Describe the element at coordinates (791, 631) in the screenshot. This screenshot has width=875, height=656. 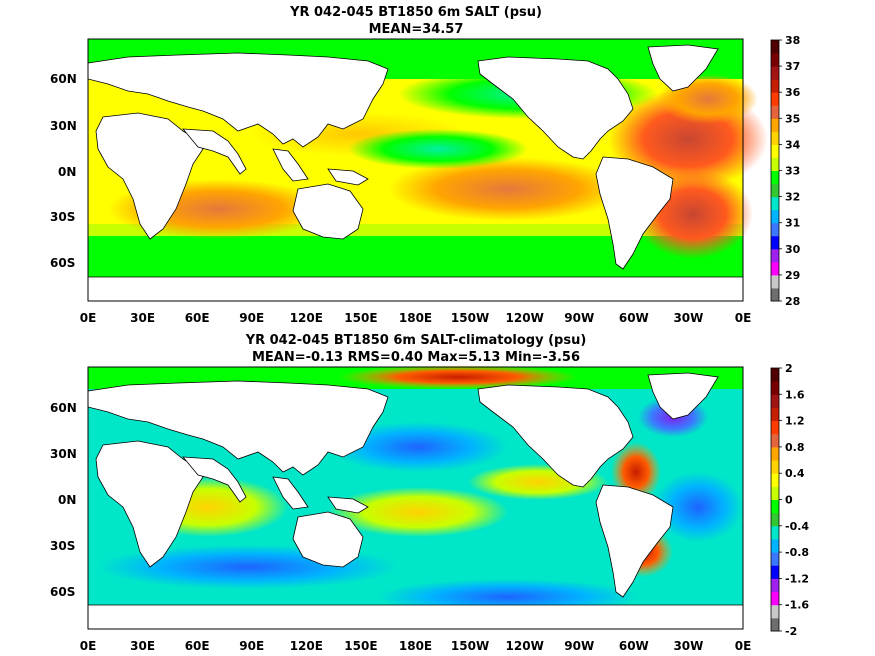
I see `colorbar-label: -2` at that location.